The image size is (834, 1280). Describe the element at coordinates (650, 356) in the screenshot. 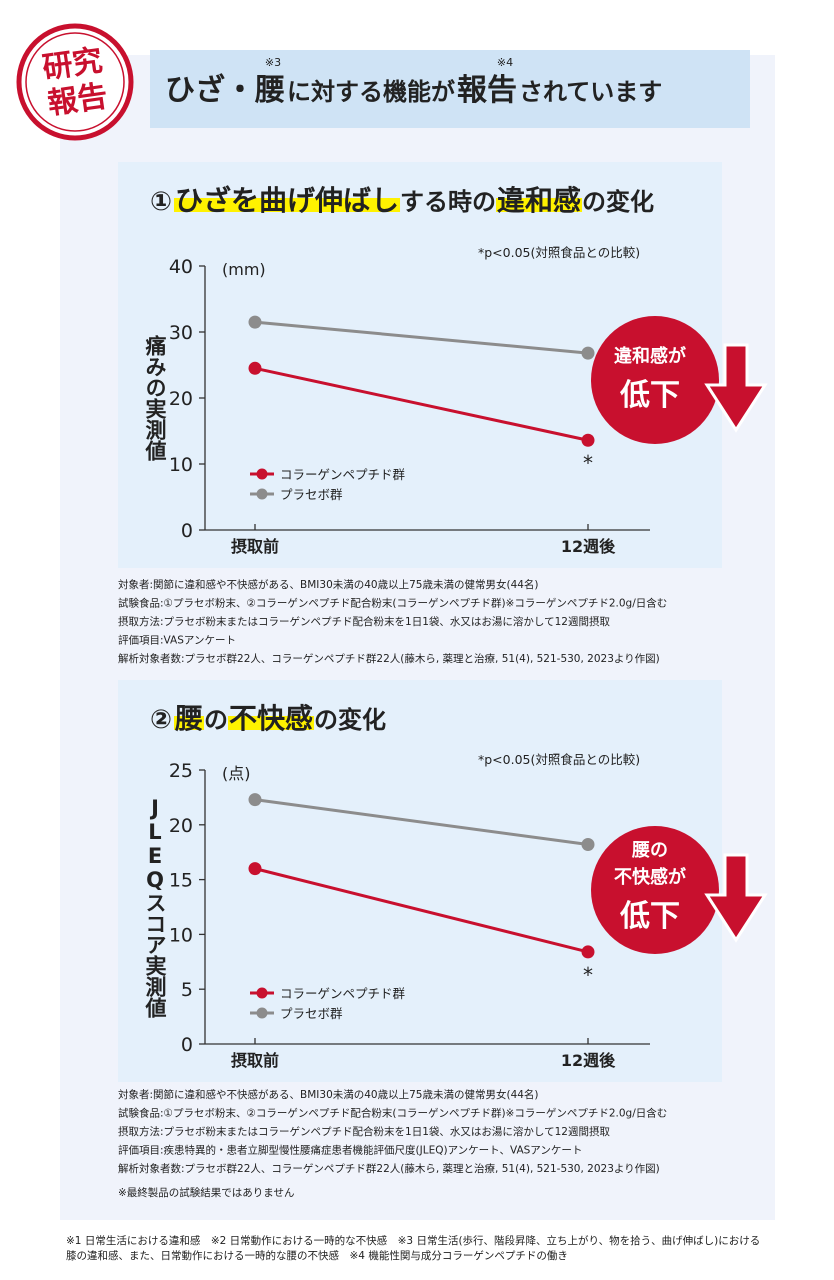

I see `callout-text: 違和感が` at that location.